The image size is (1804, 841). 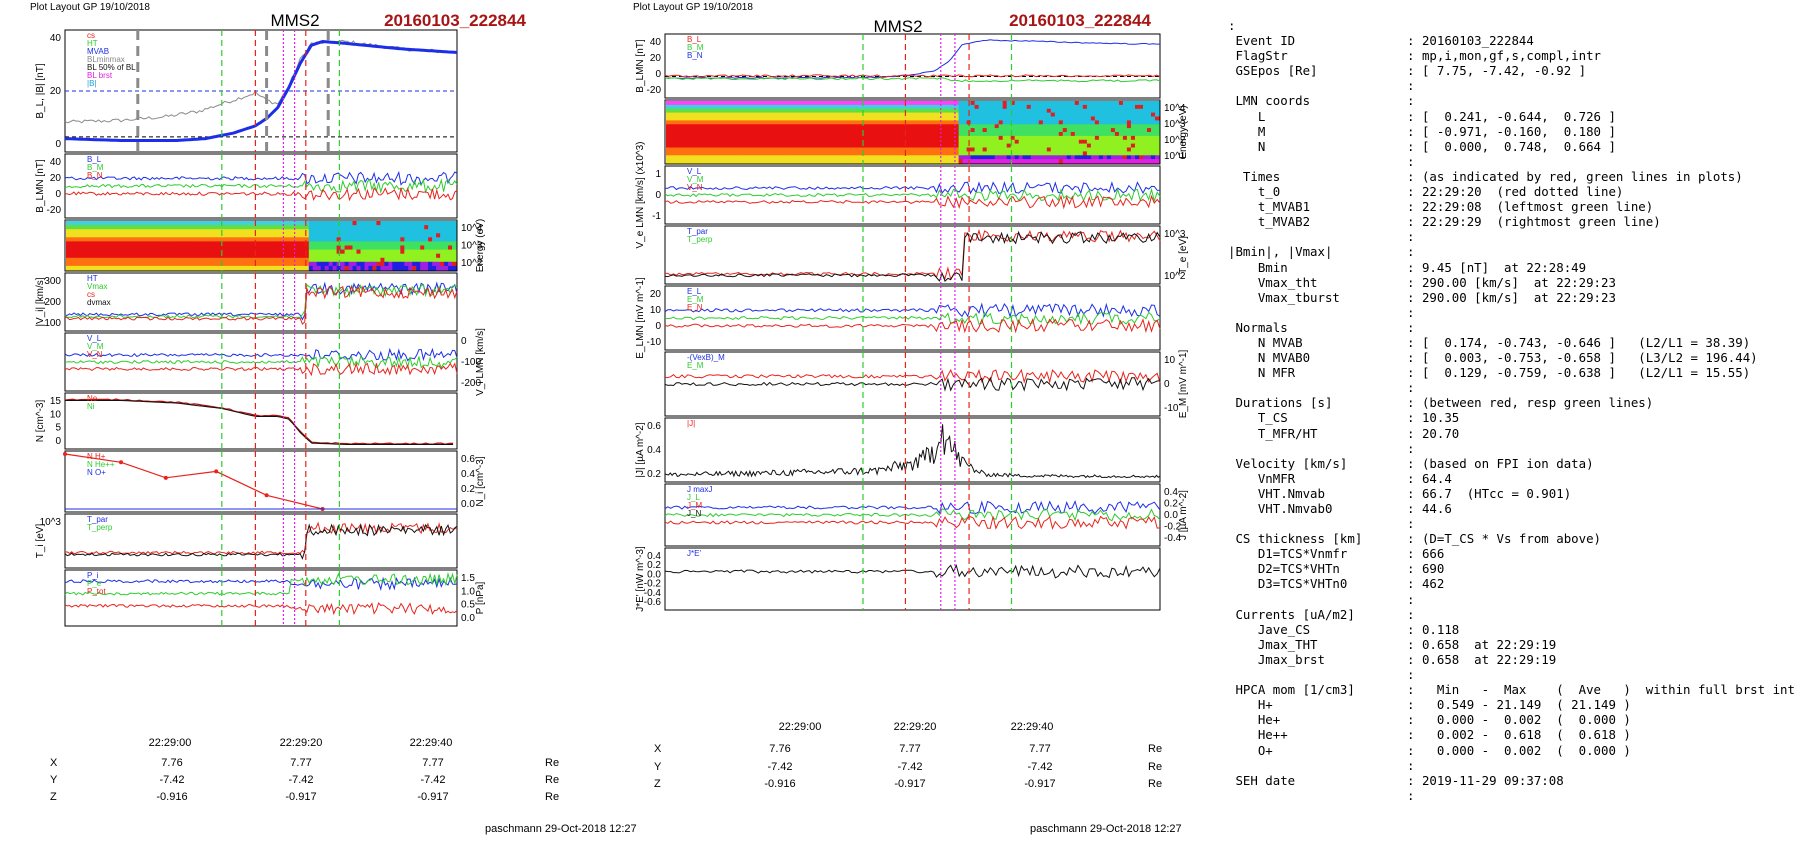 What do you see at coordinates (58, 441) in the screenshot?
I see `y-tick-label: 0` at bounding box center [58, 441].